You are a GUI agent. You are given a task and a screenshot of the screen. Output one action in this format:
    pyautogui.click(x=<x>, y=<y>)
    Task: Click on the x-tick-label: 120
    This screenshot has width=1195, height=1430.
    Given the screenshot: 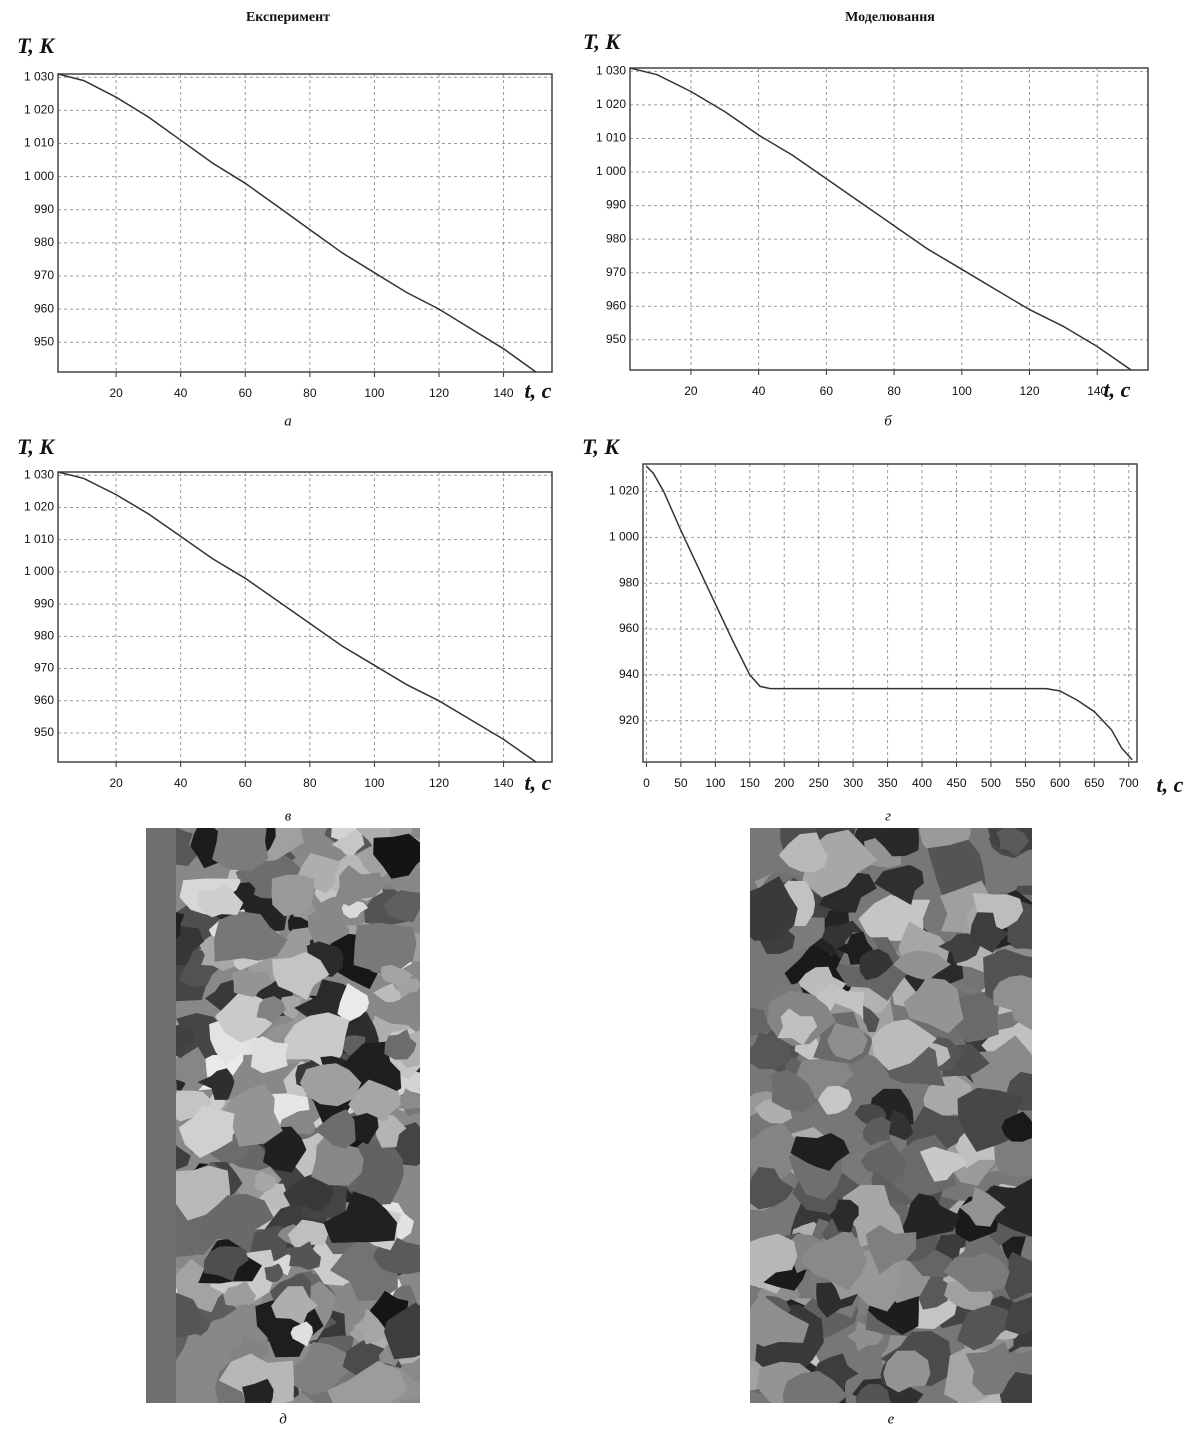 What is the action you would take?
    pyautogui.click(x=439, y=783)
    